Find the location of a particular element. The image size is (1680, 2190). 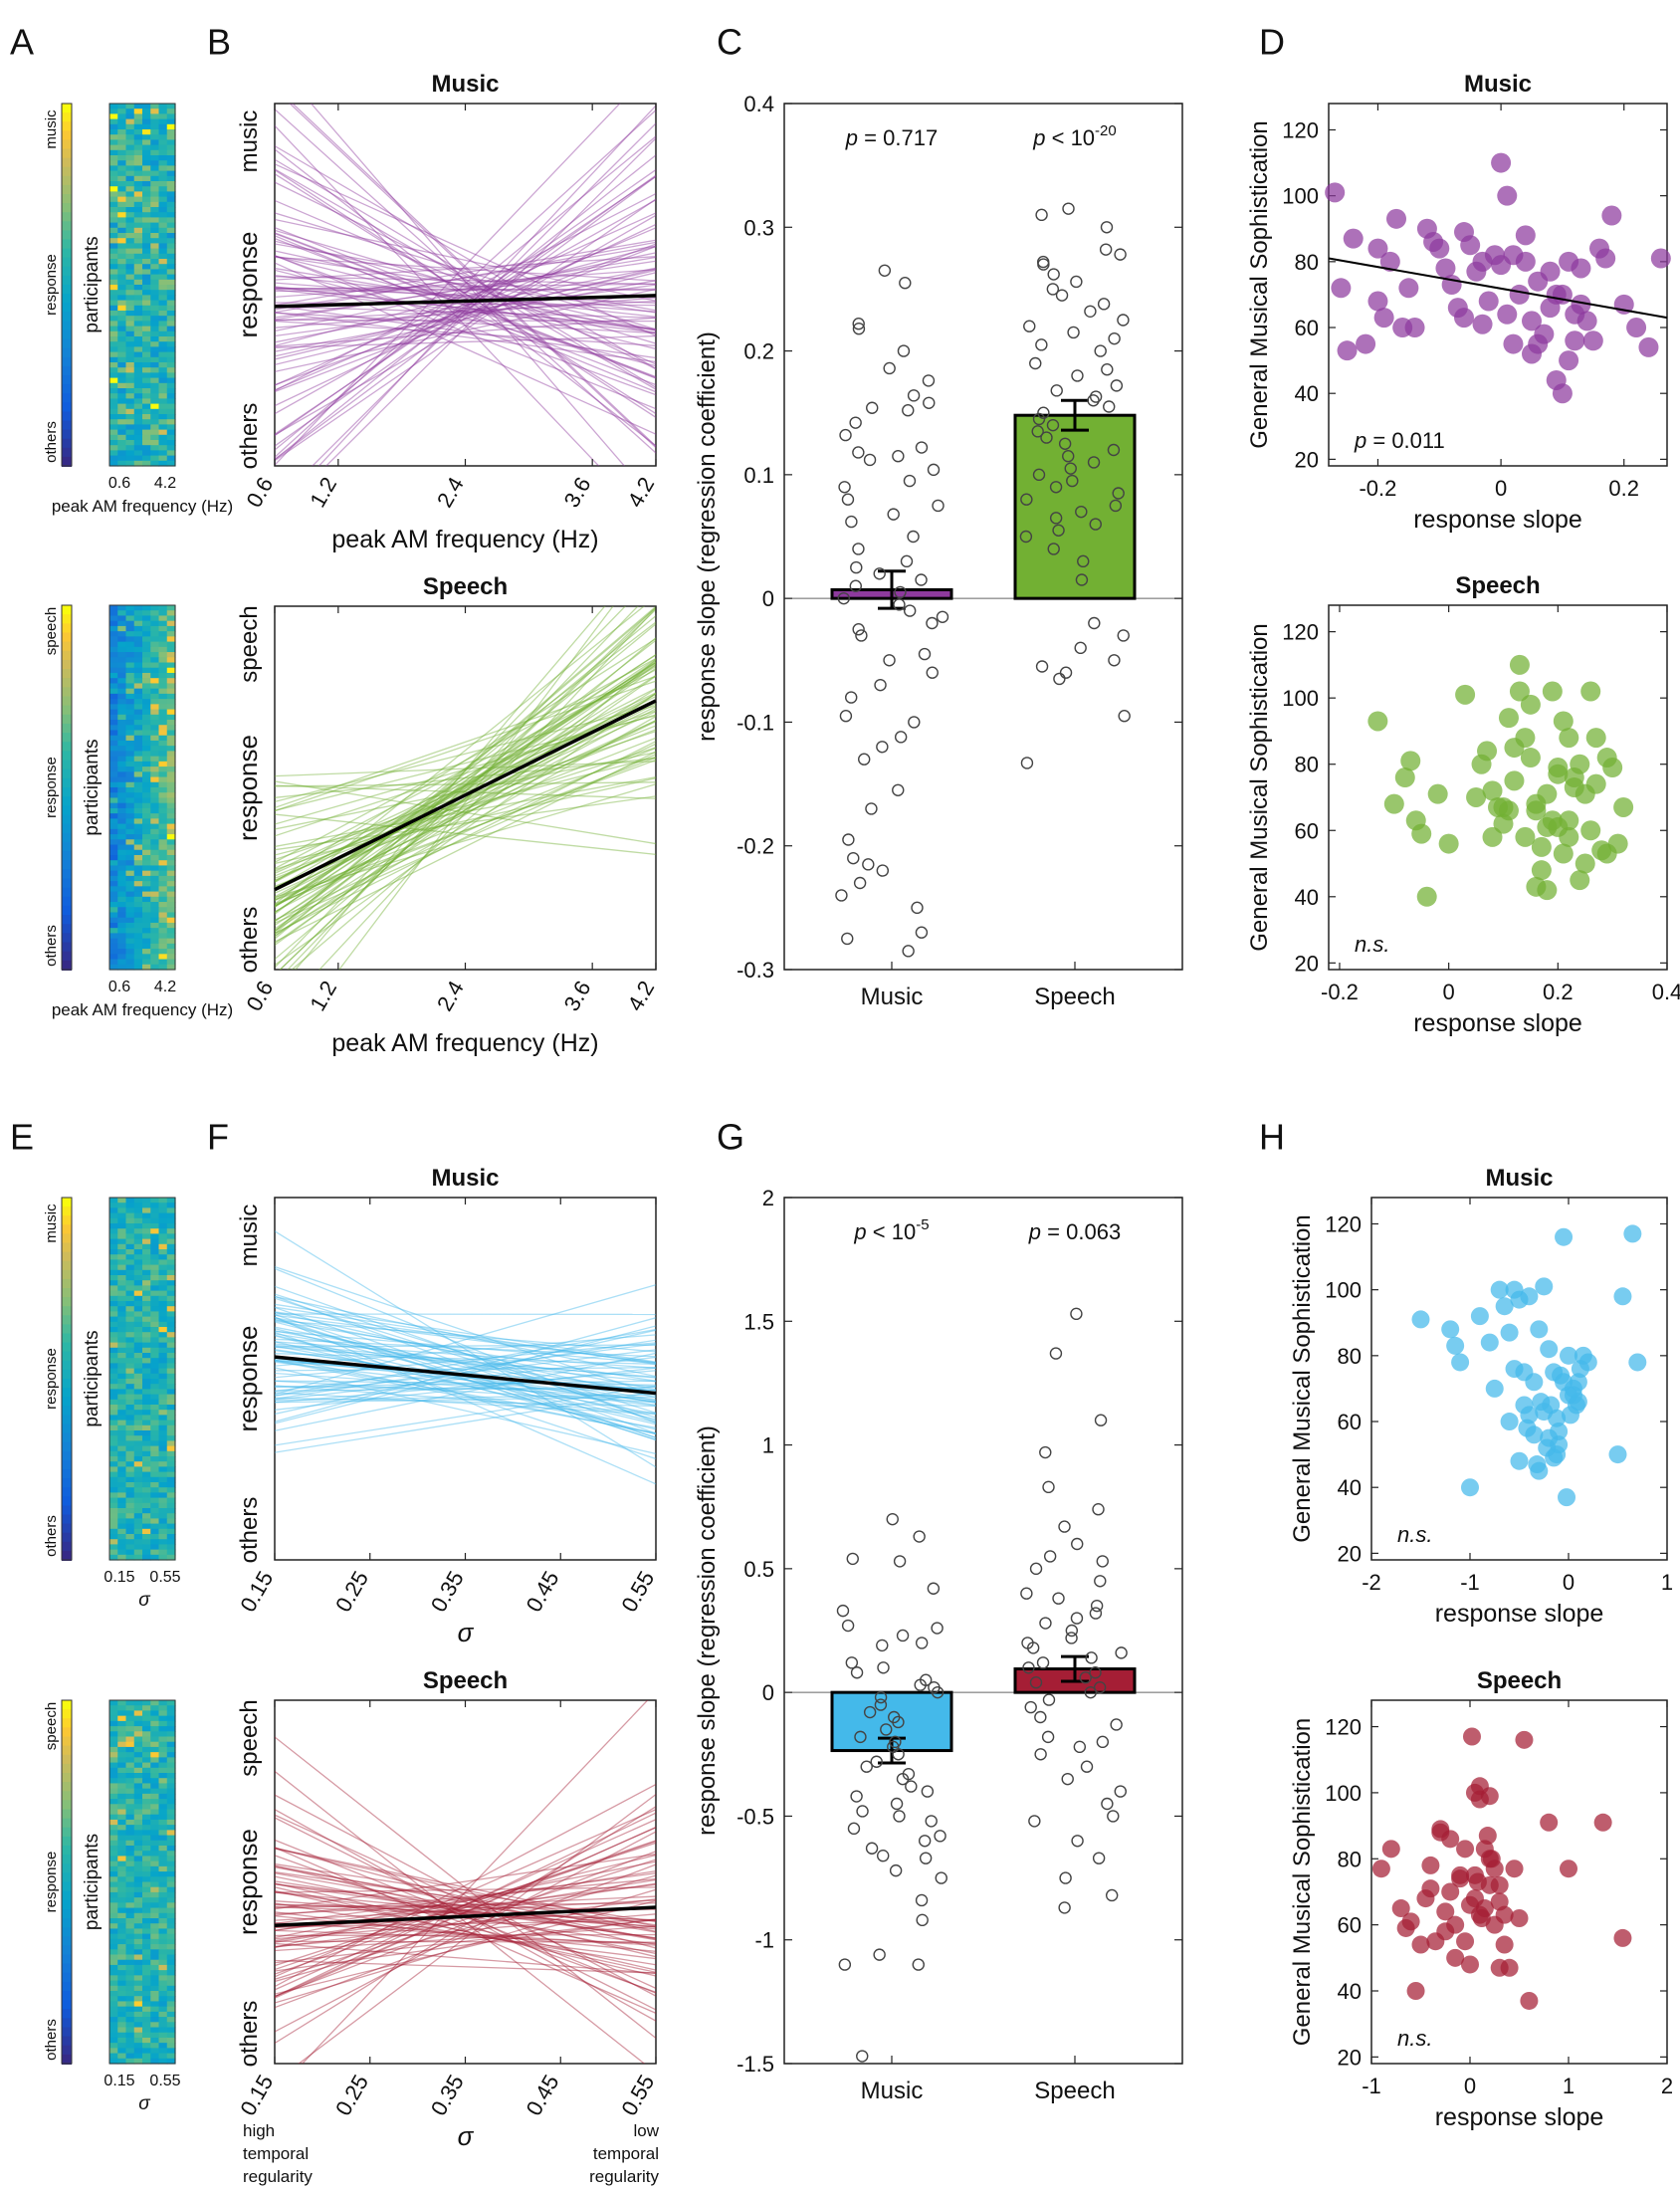

data-points is located at coordinates (892, 611).